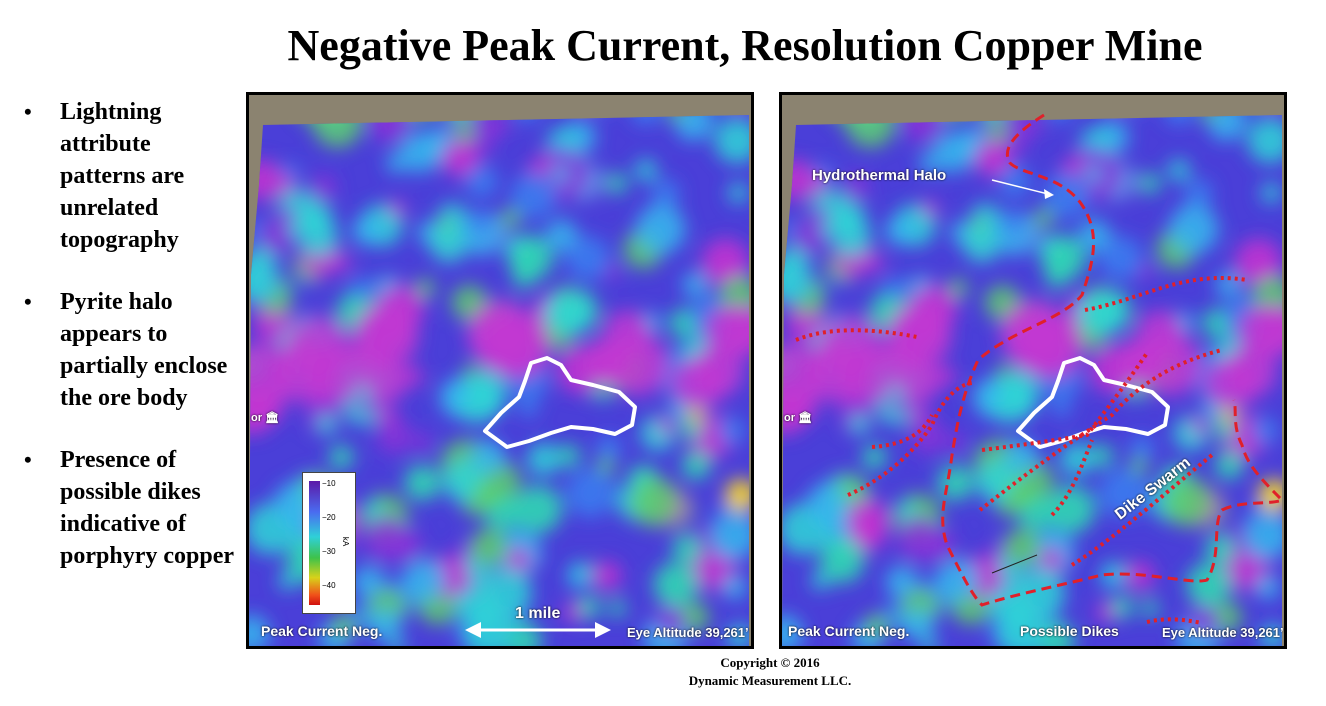  What do you see at coordinates (314, 543) in the screenshot?
I see `legend-color-bar` at bounding box center [314, 543].